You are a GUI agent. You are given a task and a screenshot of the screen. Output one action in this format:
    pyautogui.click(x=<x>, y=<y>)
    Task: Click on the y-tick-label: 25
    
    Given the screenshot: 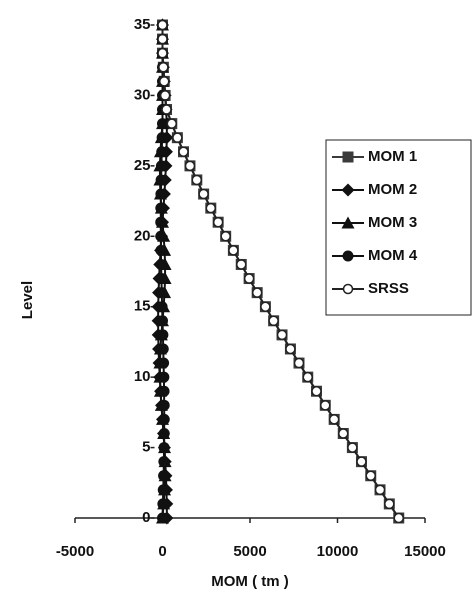 What is the action you would take?
    pyautogui.click(x=142, y=165)
    